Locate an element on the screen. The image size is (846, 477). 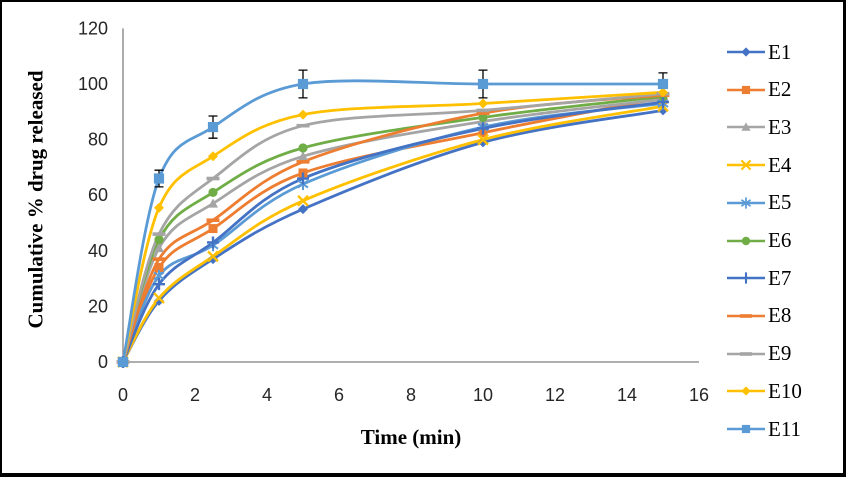
legend-item-E11: E11 is located at coordinates (784, 429).